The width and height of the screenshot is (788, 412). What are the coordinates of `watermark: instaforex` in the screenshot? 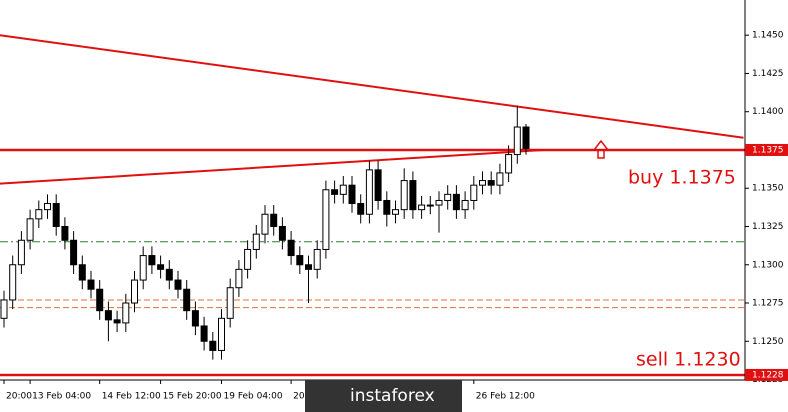 It's located at (392, 396).